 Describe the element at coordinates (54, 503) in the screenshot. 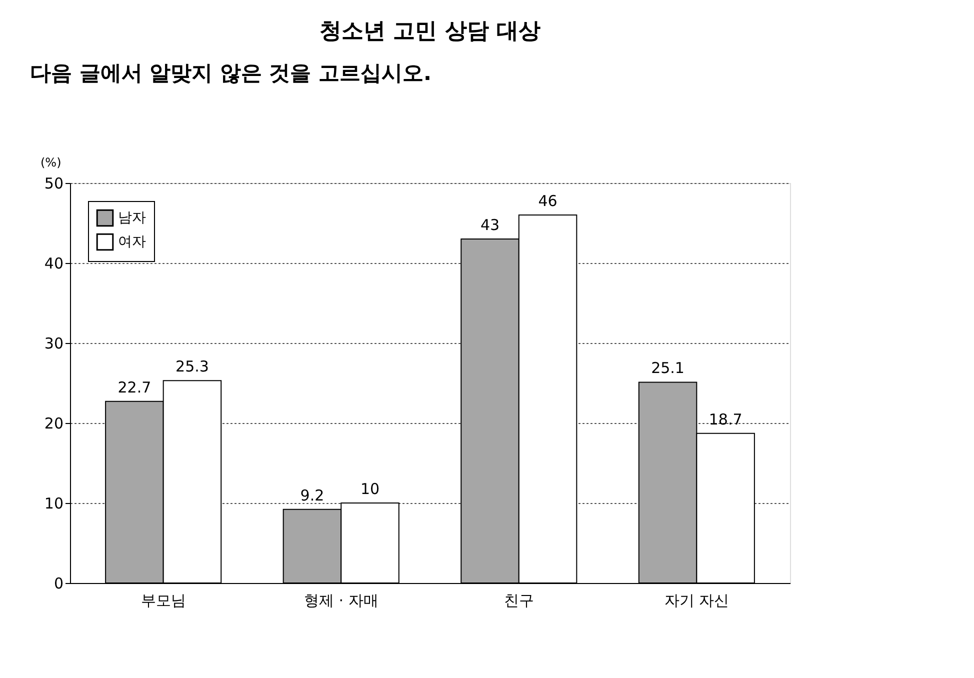

I see `y-tick-label: 10` at that location.